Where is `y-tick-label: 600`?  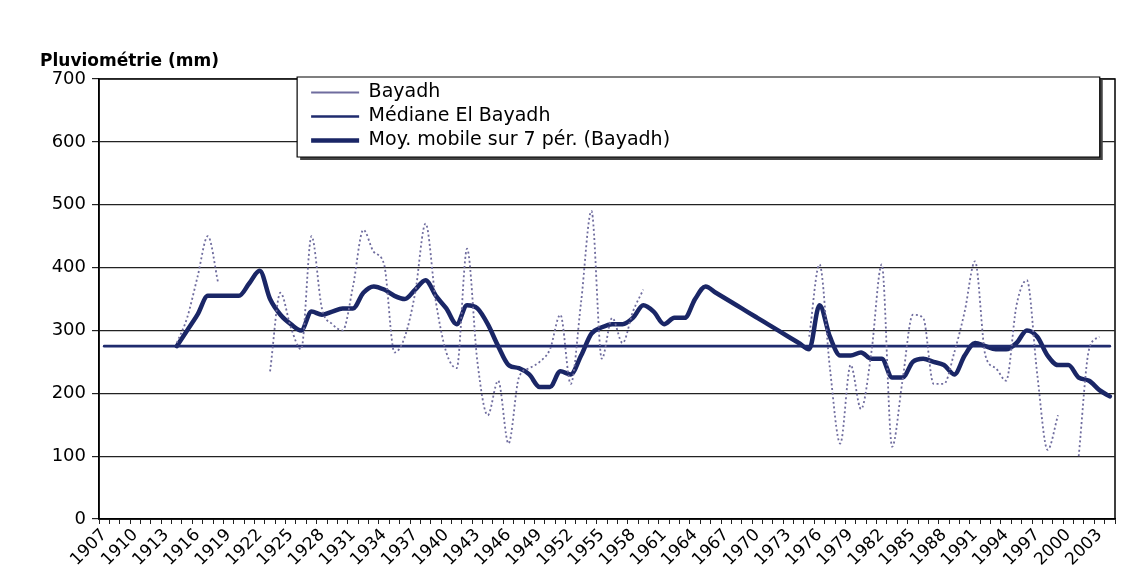 y-tick-label: 600 is located at coordinates (68, 140).